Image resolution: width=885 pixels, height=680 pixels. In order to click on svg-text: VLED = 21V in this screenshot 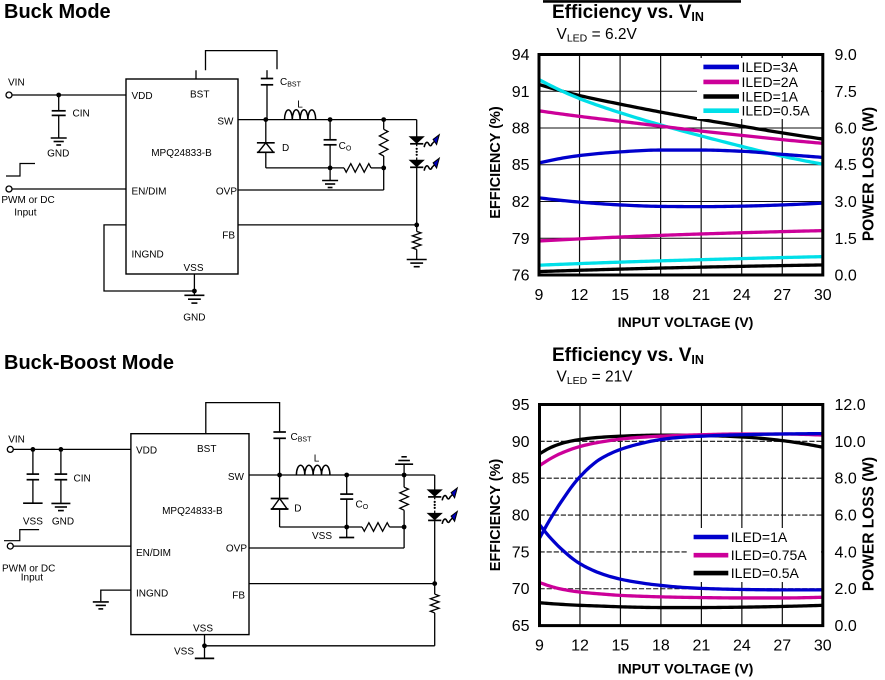, I will do `click(595, 378)`.